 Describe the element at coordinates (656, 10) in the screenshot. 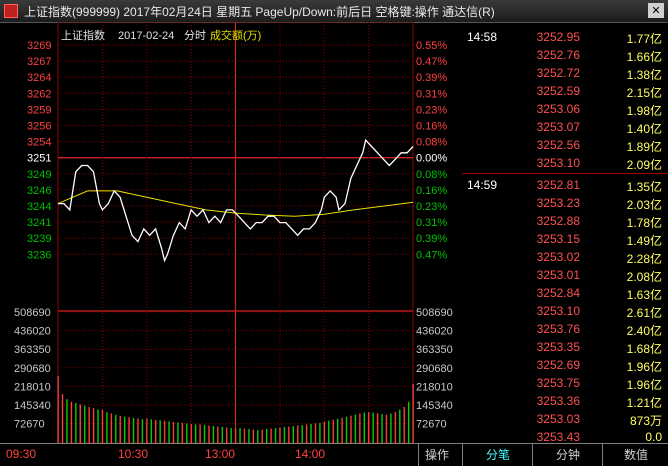

I see `close-button: ✕` at that location.